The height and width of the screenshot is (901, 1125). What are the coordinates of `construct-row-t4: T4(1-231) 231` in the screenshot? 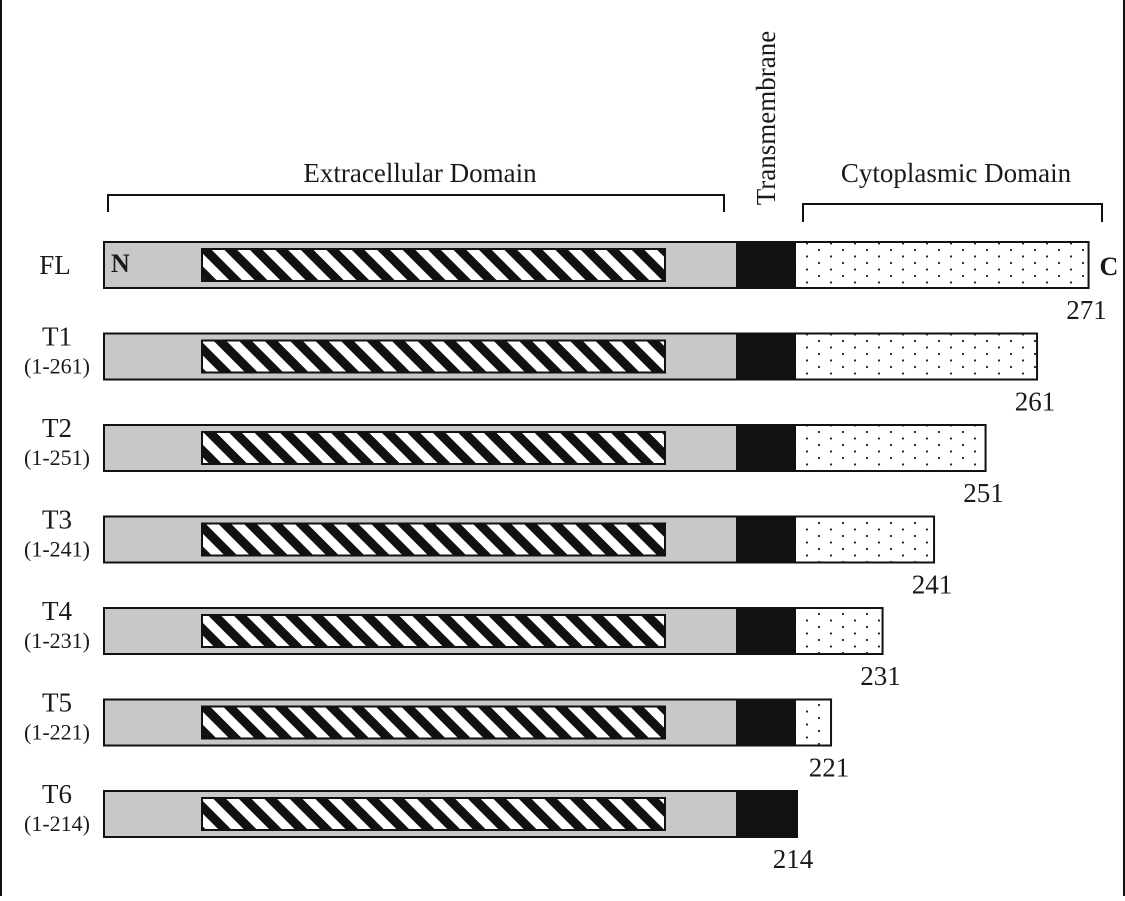 It's located at (462, 643).